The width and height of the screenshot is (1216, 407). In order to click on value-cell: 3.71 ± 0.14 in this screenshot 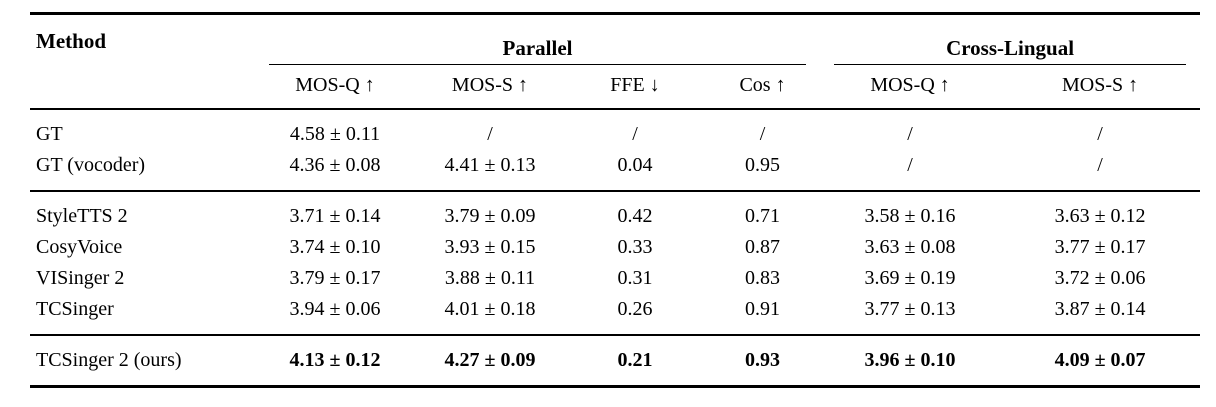, I will do `click(335, 216)`.